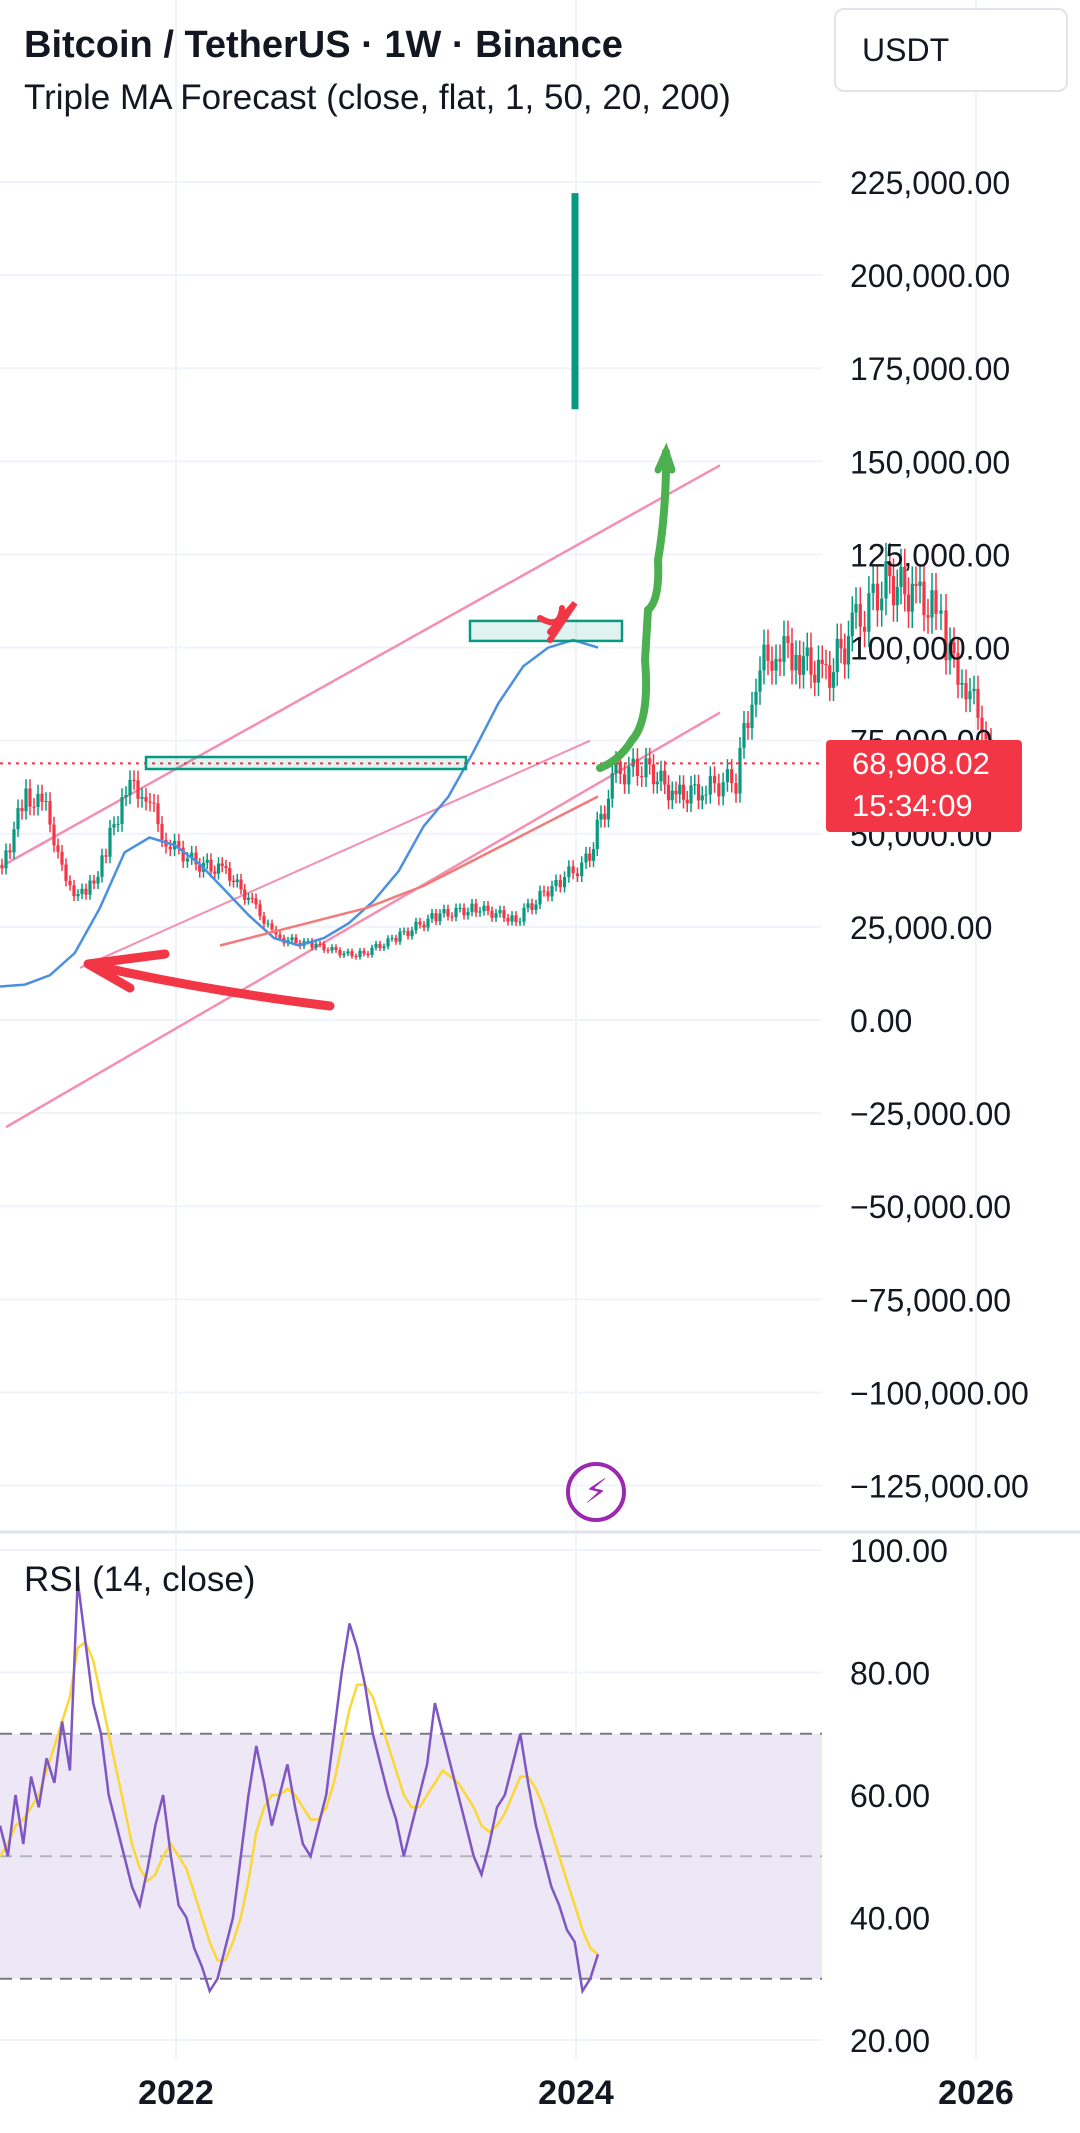  Describe the element at coordinates (939, 1393) in the screenshot. I see `price-axis-label: −100,000.00` at that location.